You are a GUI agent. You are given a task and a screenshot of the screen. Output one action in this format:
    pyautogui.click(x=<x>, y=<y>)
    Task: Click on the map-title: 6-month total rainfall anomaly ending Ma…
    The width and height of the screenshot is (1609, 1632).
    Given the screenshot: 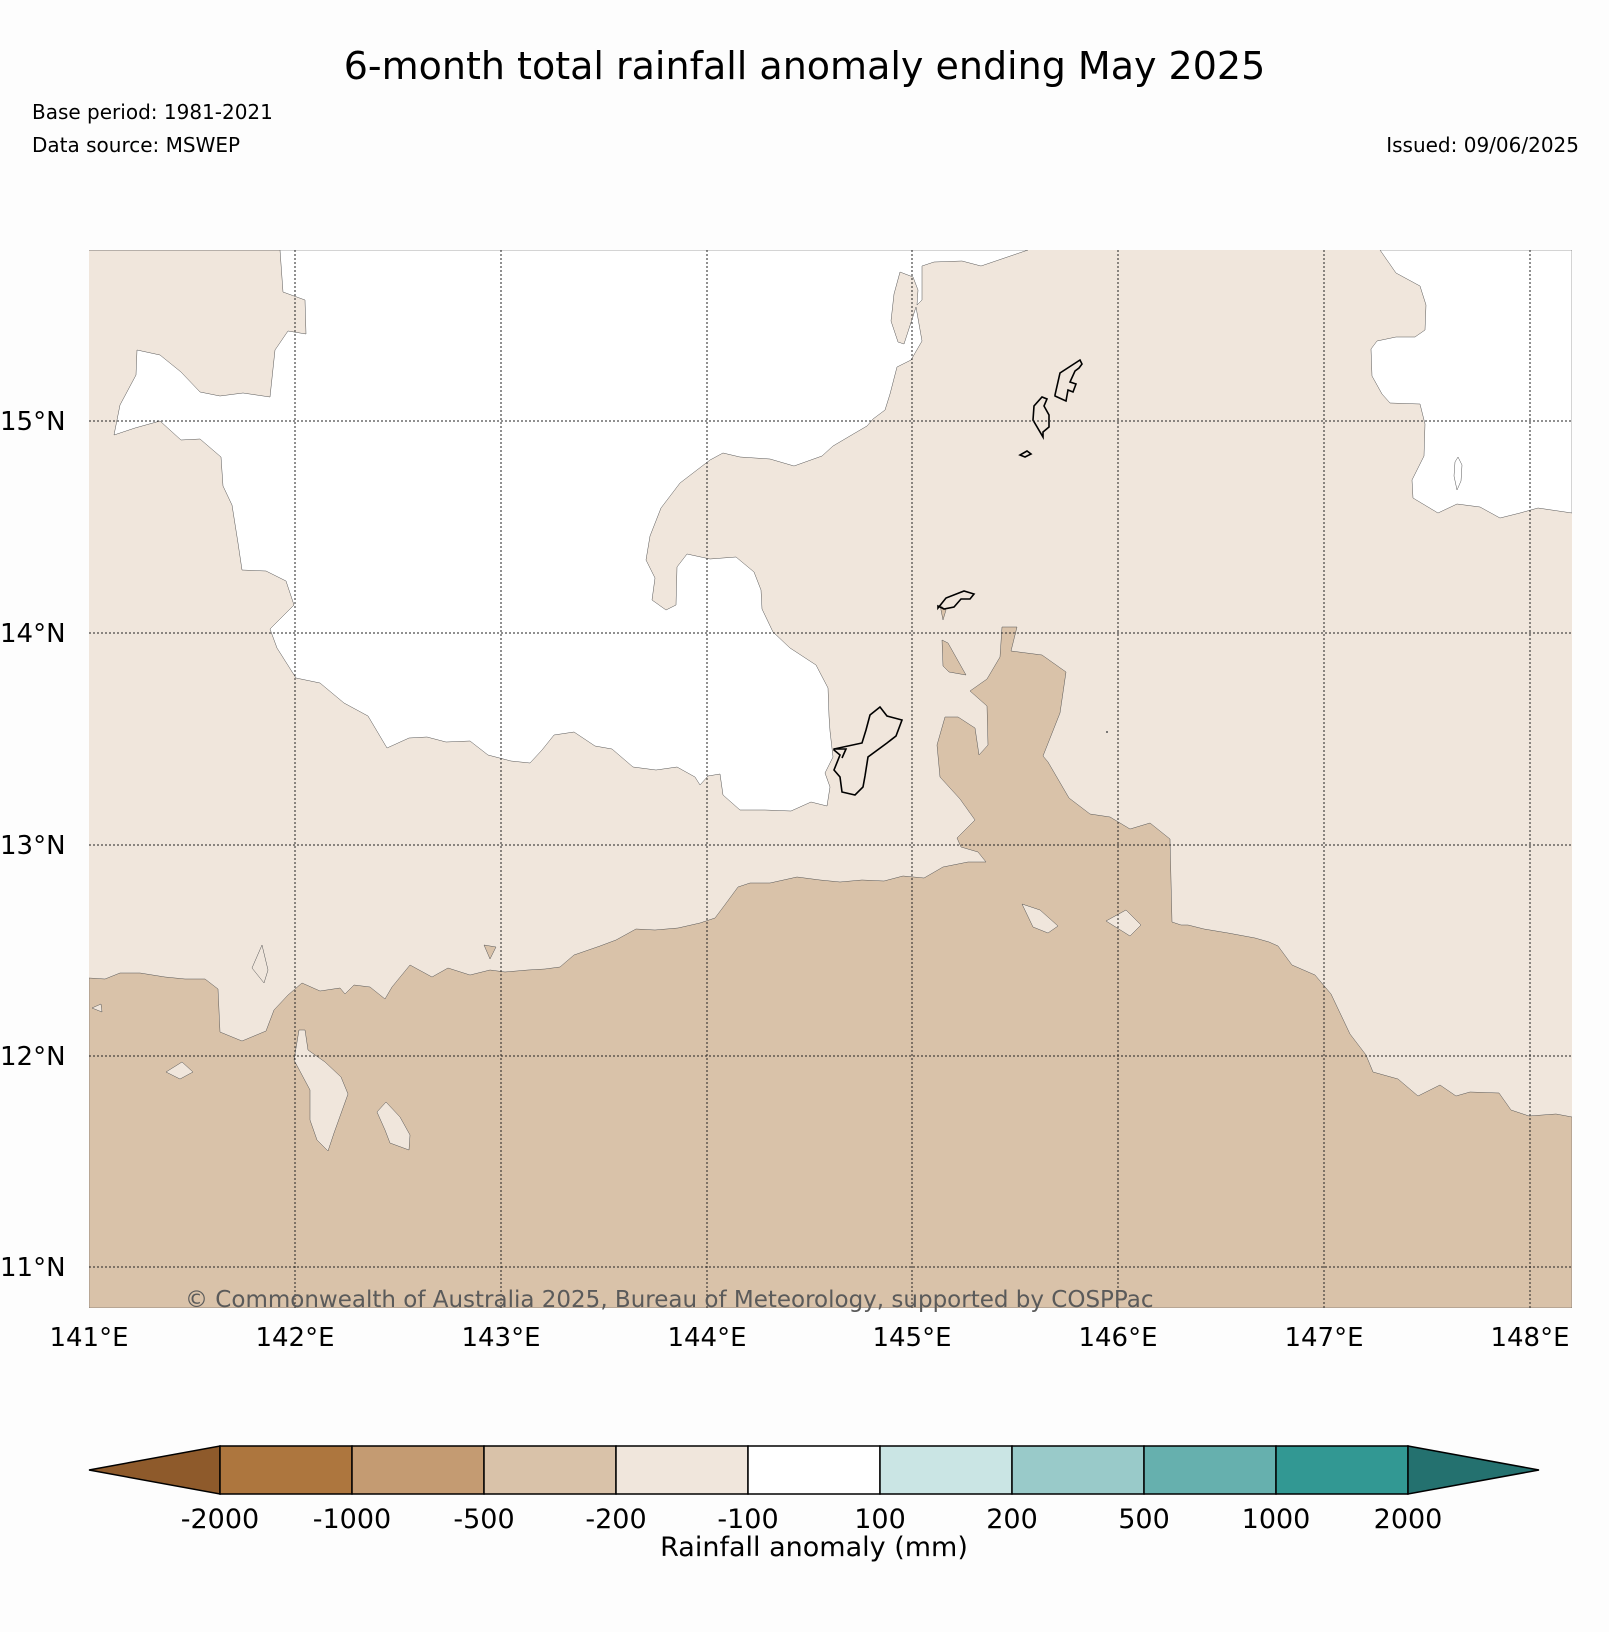 What is the action you would take?
    pyautogui.click(x=804, y=66)
    